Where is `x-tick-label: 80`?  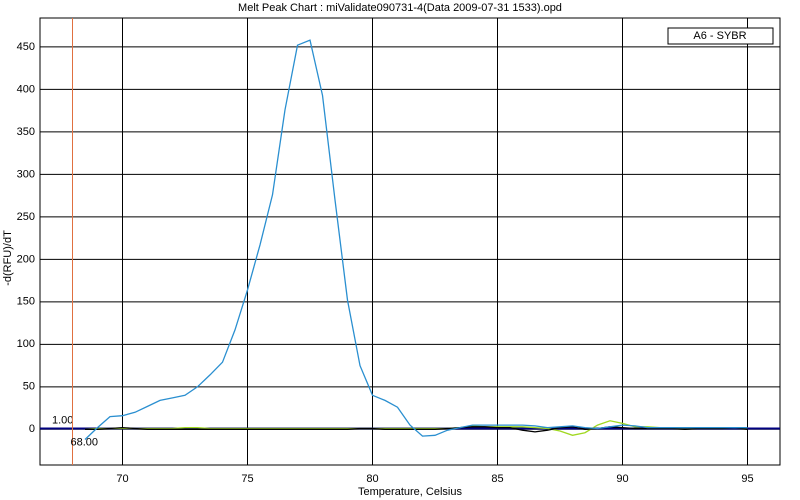 x-tick-label: 80 is located at coordinates (372, 479).